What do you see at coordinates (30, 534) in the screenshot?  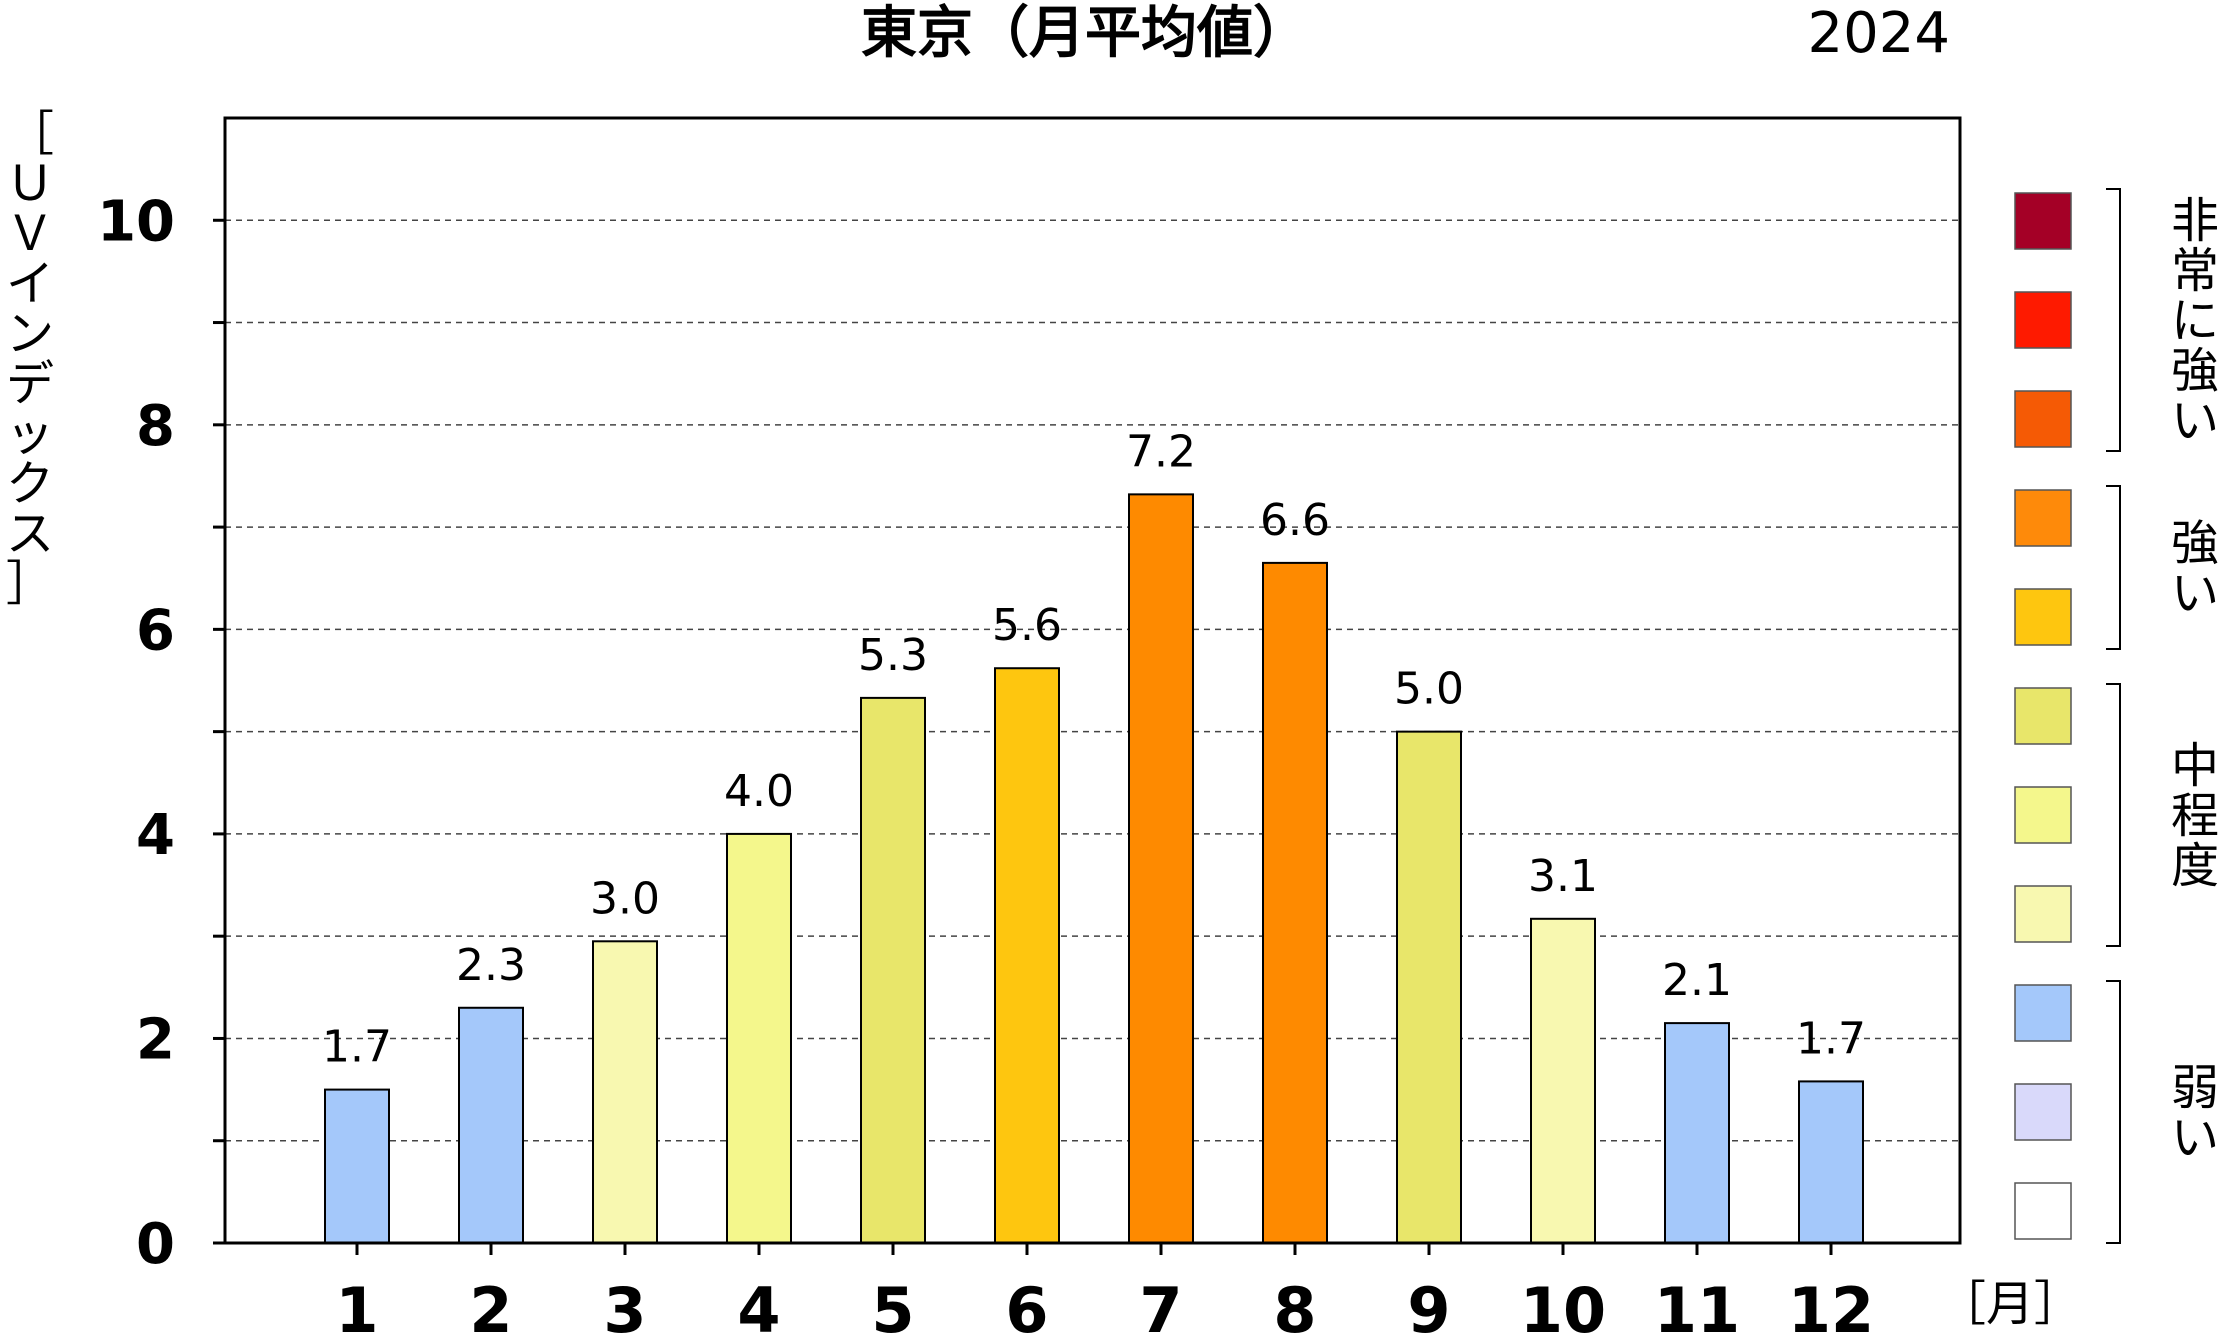 I see `y-label-char: ス` at bounding box center [30, 534].